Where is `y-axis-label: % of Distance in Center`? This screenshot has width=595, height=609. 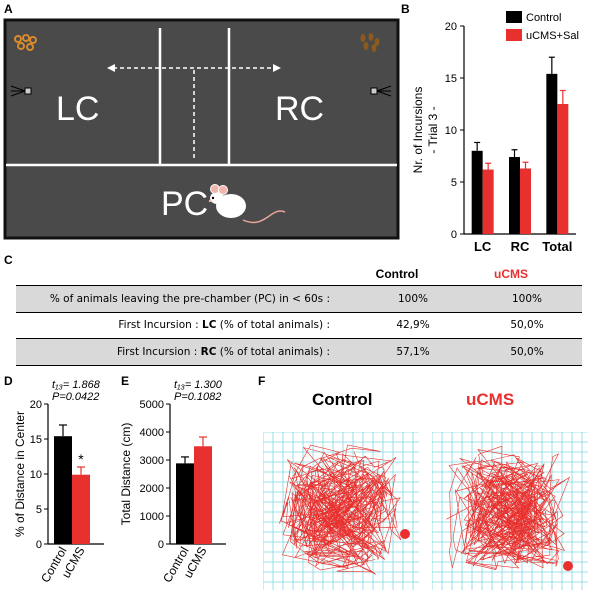
y-axis-label: % of Distance in Center is located at coordinates (20, 474).